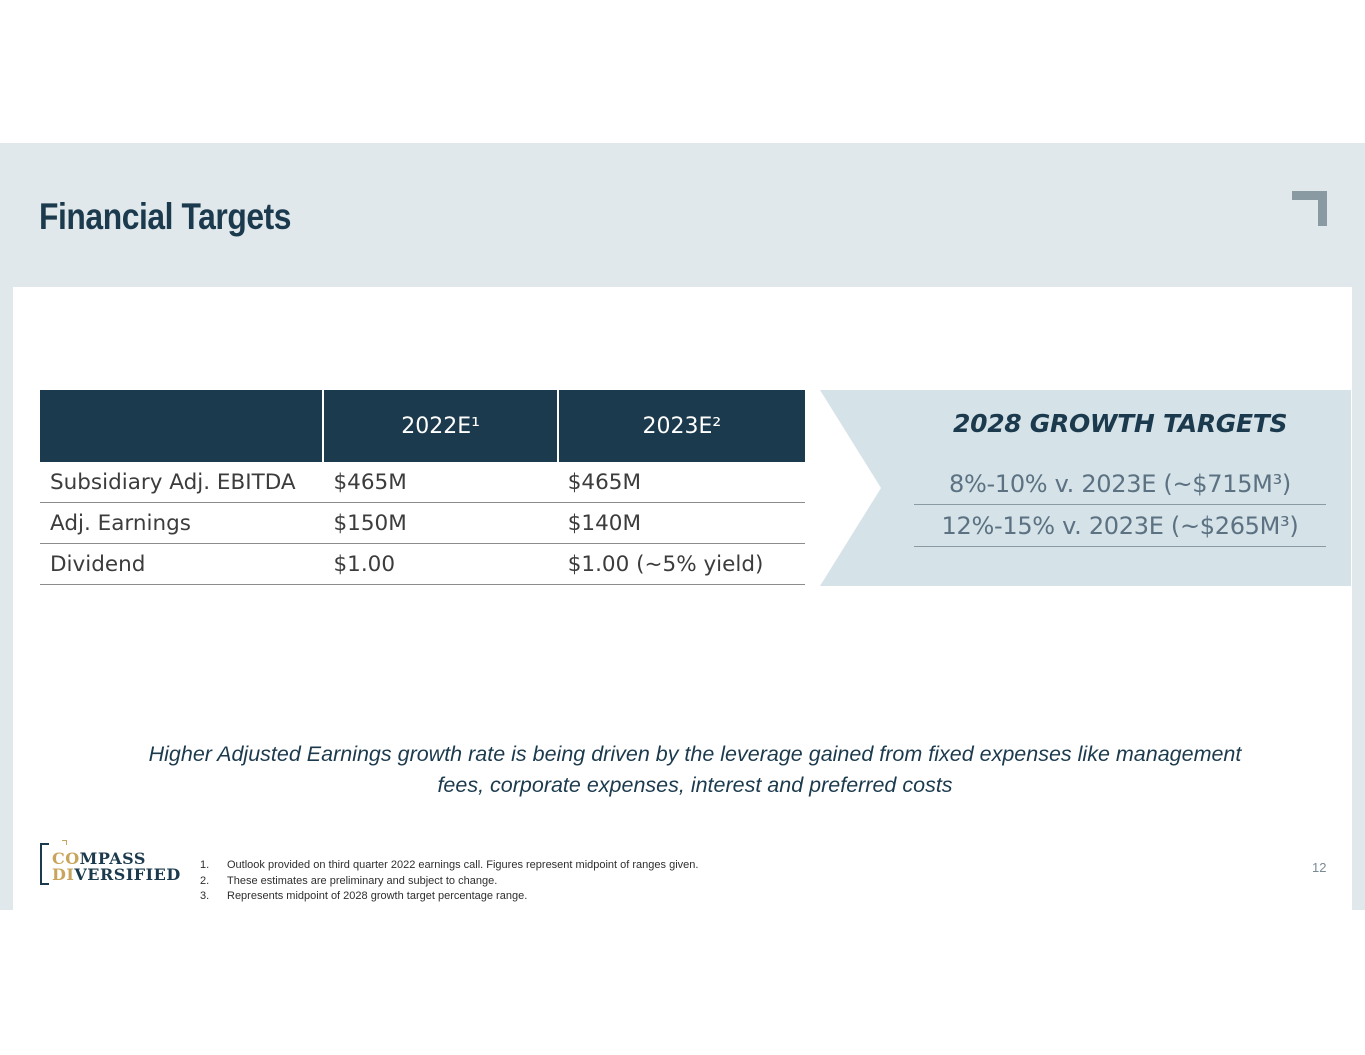 The height and width of the screenshot is (1055, 1365). Describe the element at coordinates (182, 426) in the screenshot. I see `table-header-cell` at that location.